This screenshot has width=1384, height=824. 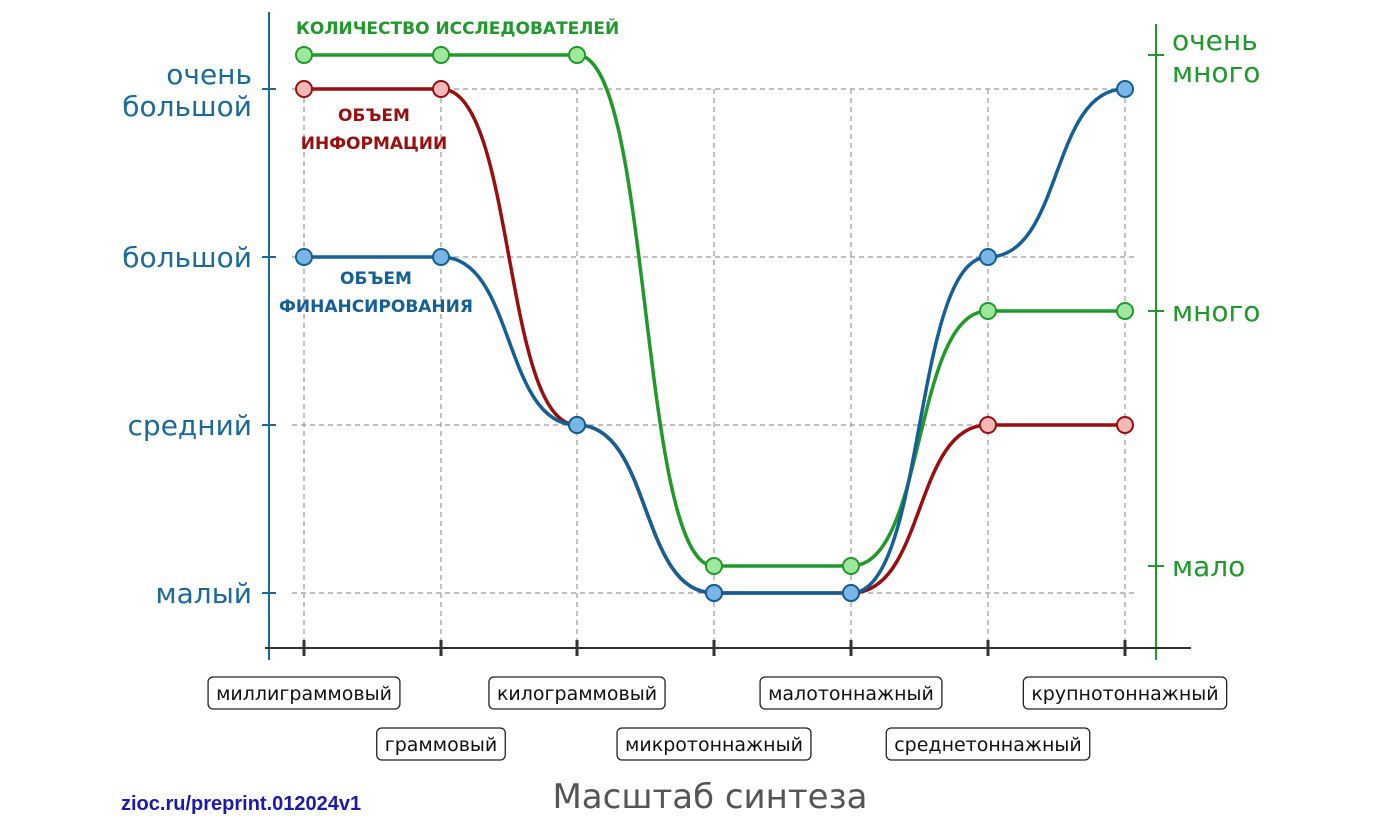 I want to click on series-label-information-line1: ОБЪЕМ, so click(x=374, y=116).